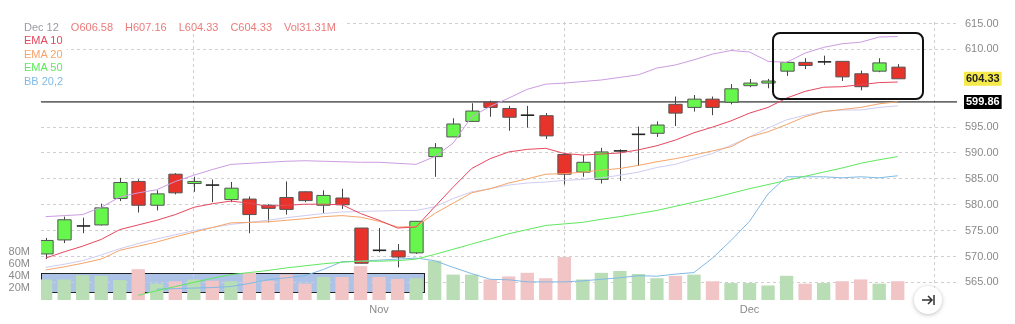 The height and width of the screenshot is (324, 1015). Describe the element at coordinates (44, 81) in the screenshot. I see `text: BB 20,2` at that location.